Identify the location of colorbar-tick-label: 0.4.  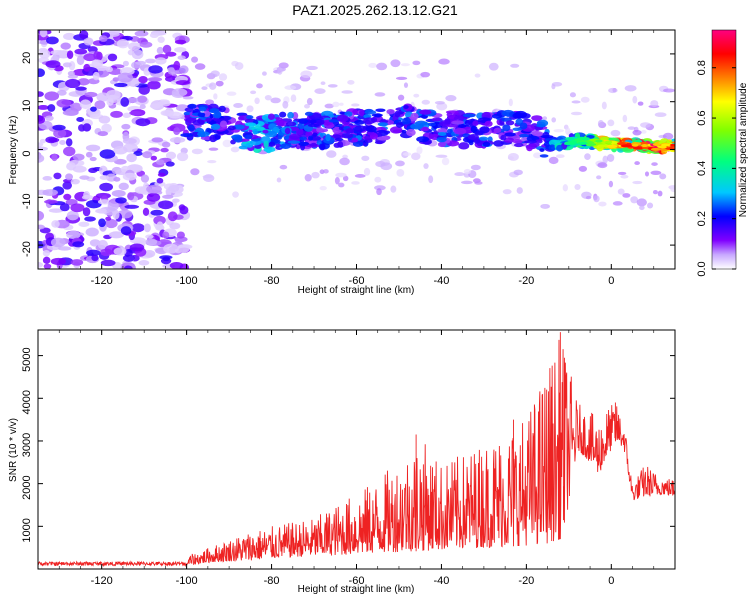
(702, 168).